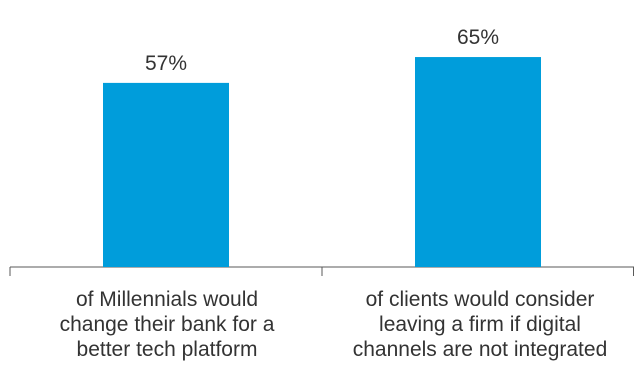  I want to click on bar-value-label-1: 65%, so click(478, 37).